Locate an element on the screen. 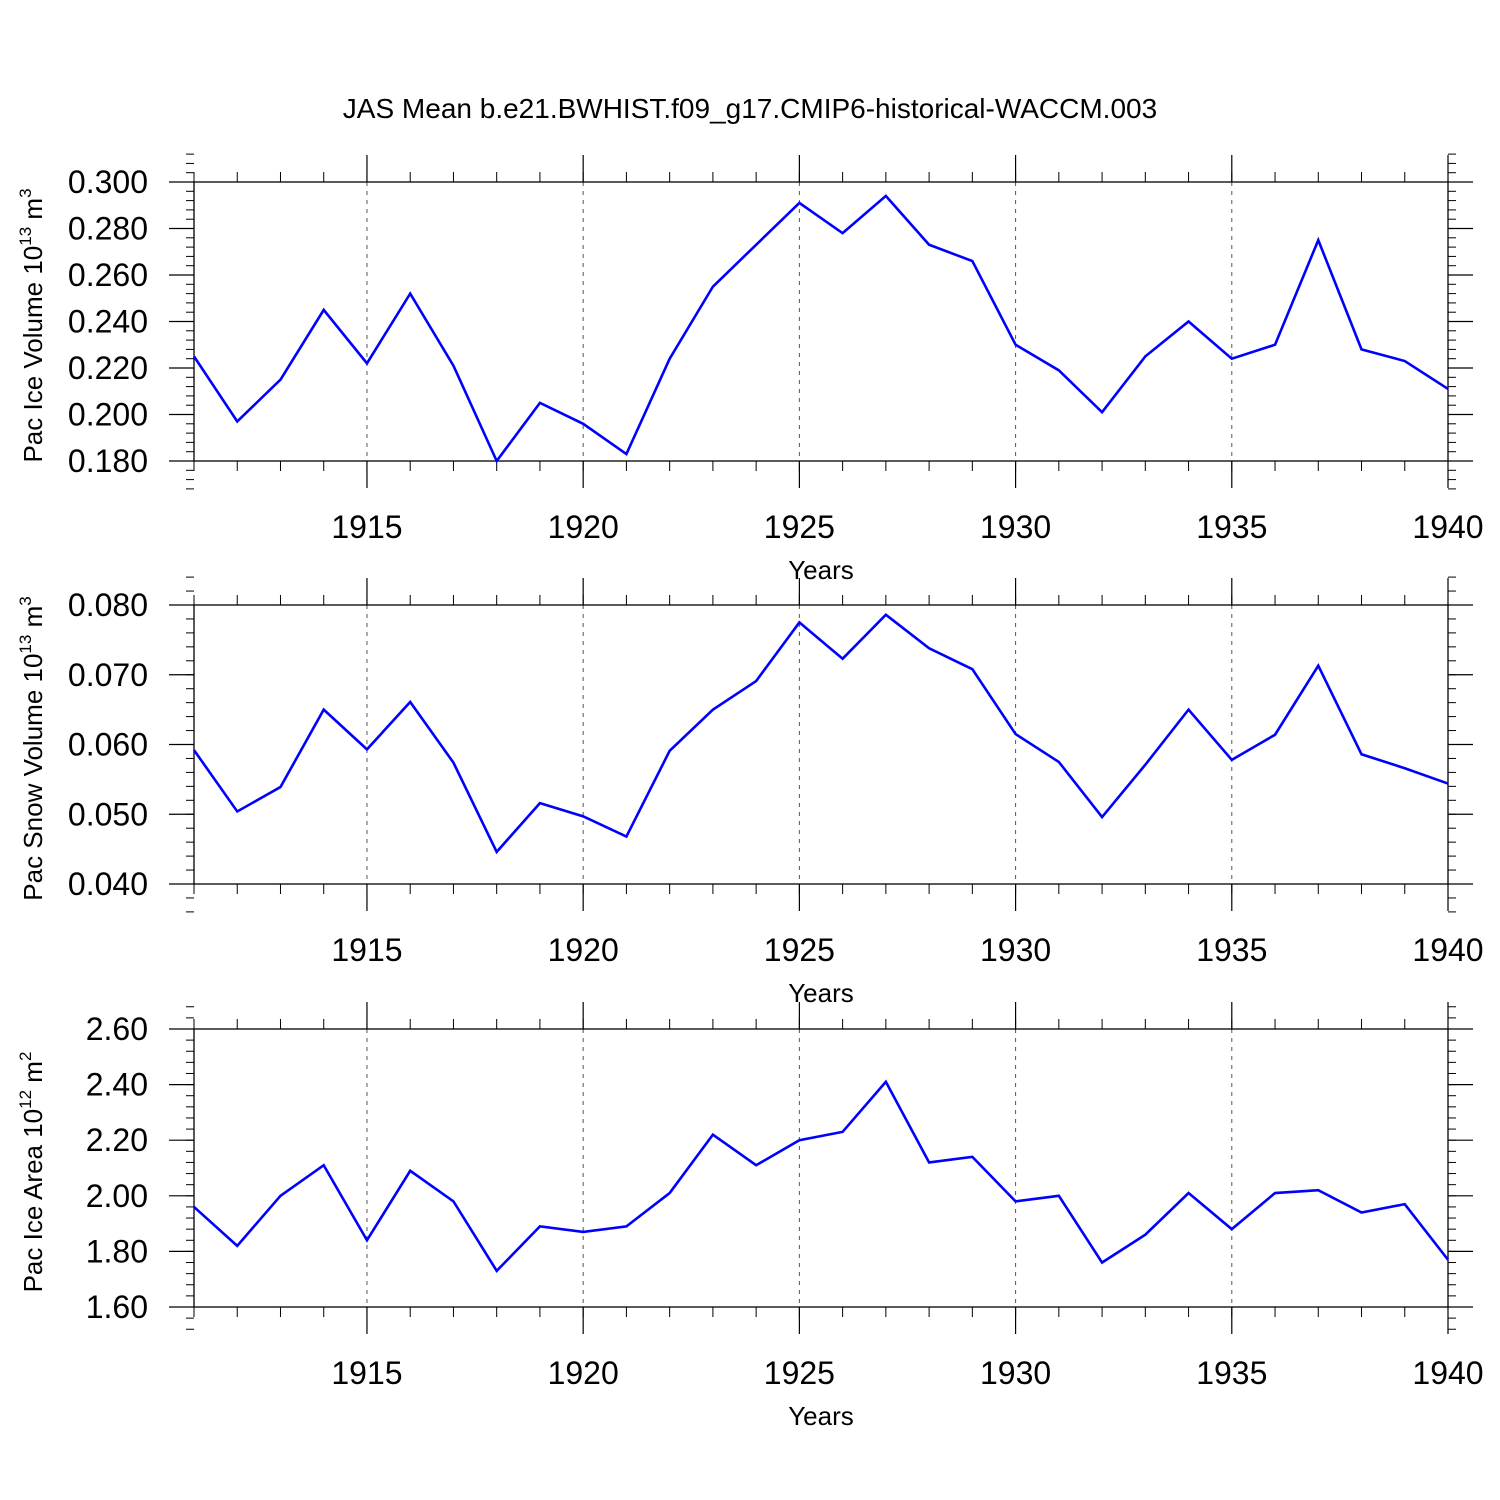  y-axis-label: Pac Snow Volume 1013 m3 is located at coordinates (32, 748).